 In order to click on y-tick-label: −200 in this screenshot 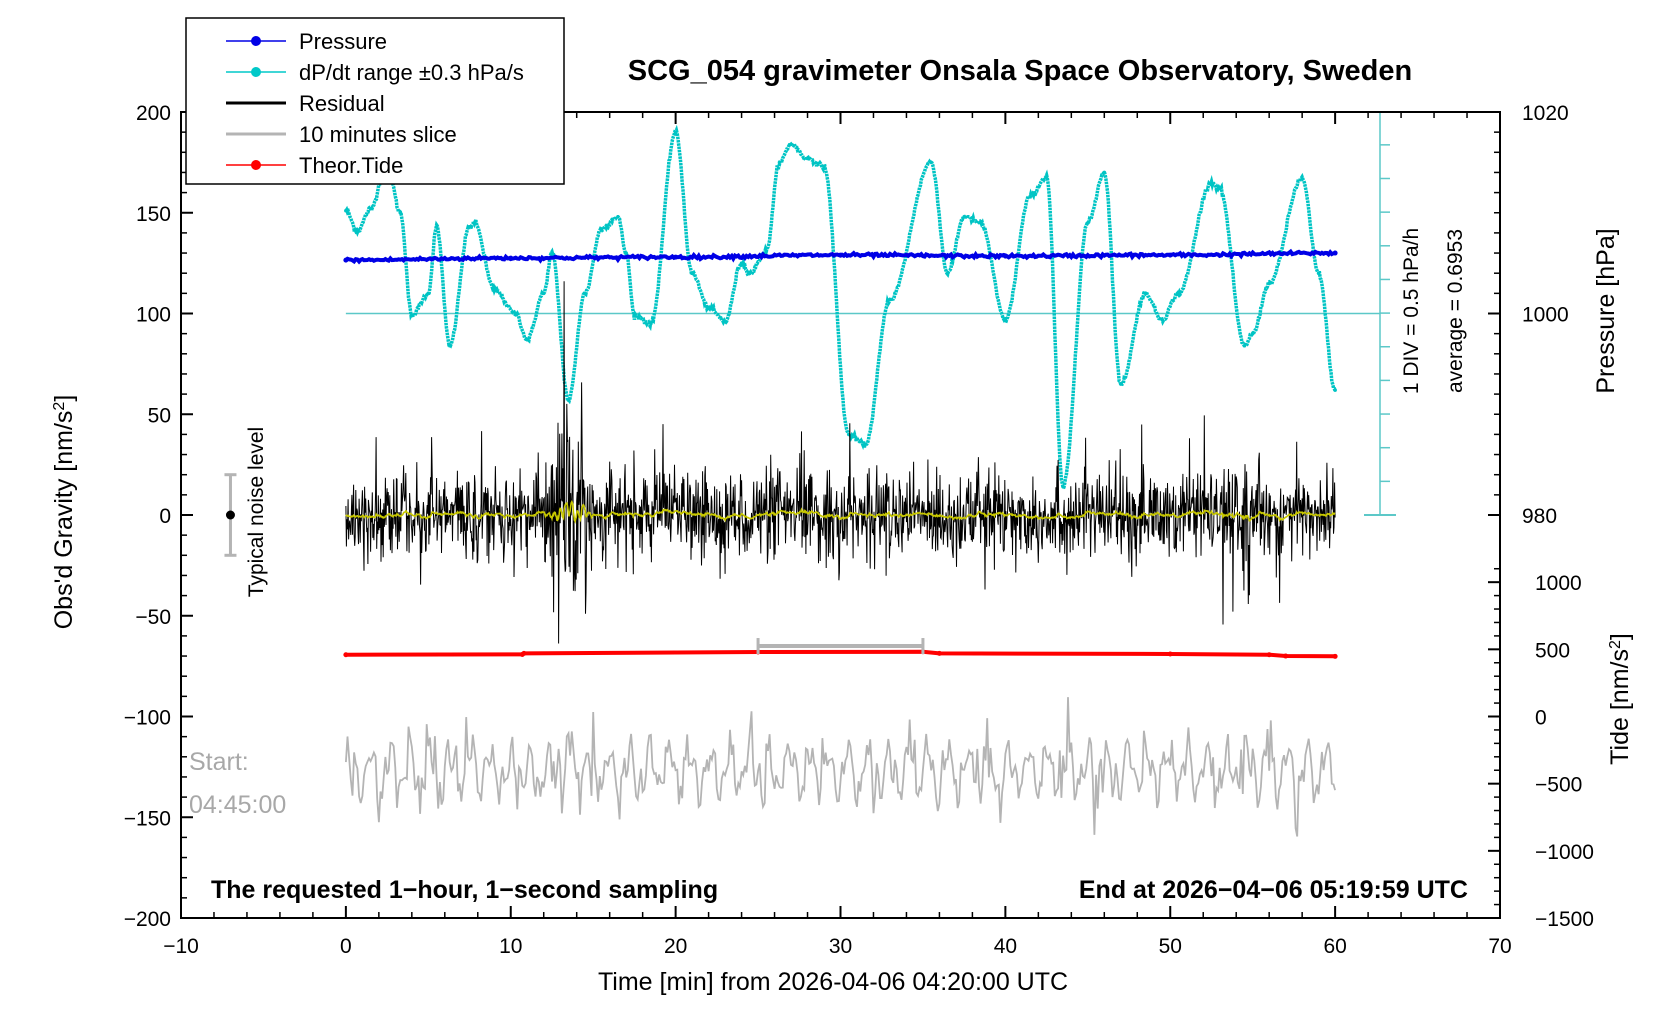, I will do `click(147, 919)`.